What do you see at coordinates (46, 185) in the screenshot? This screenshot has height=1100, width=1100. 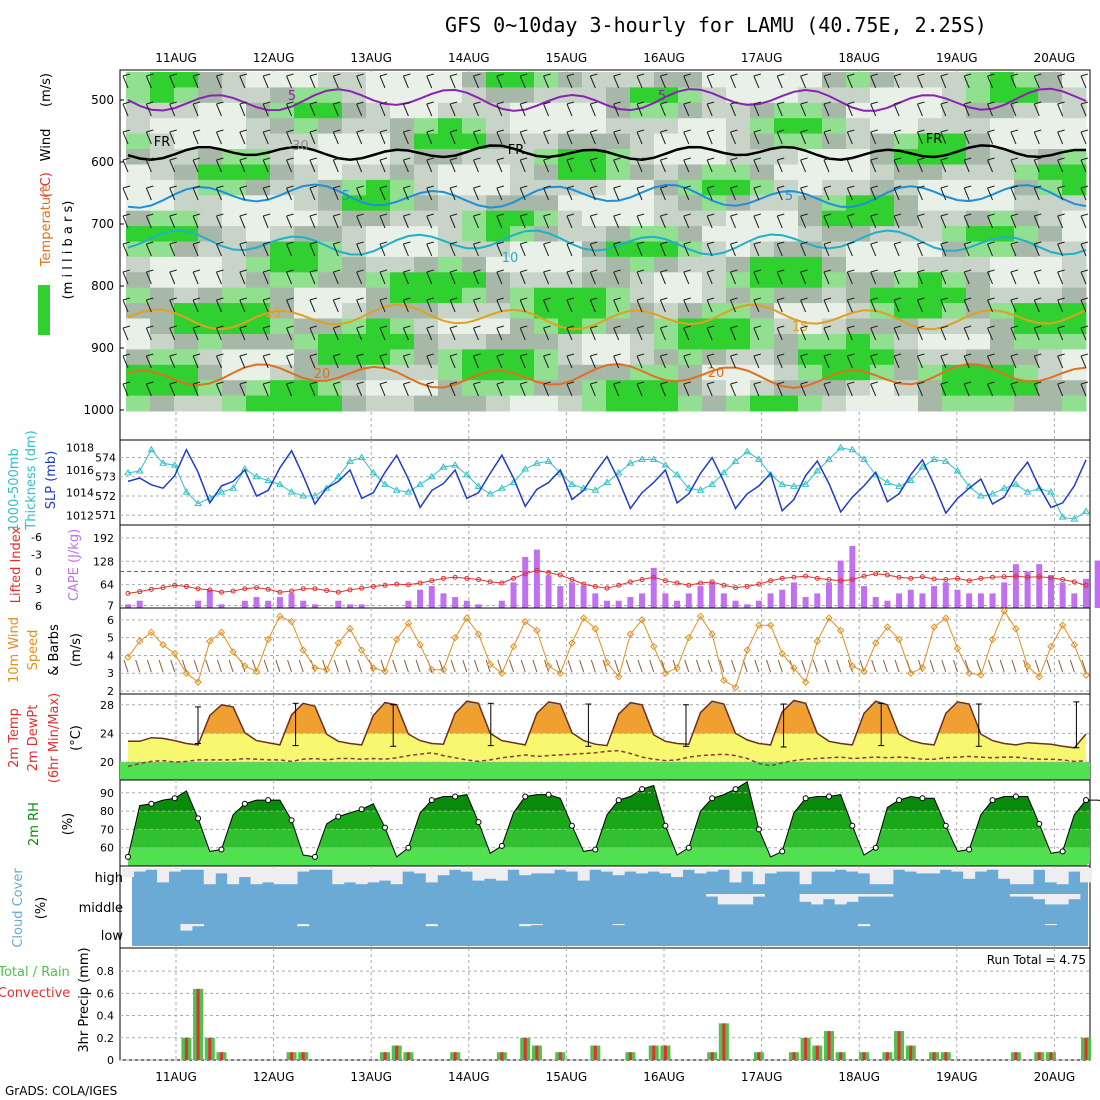 I see `axis-label-temp-units: (°C)` at bounding box center [46, 185].